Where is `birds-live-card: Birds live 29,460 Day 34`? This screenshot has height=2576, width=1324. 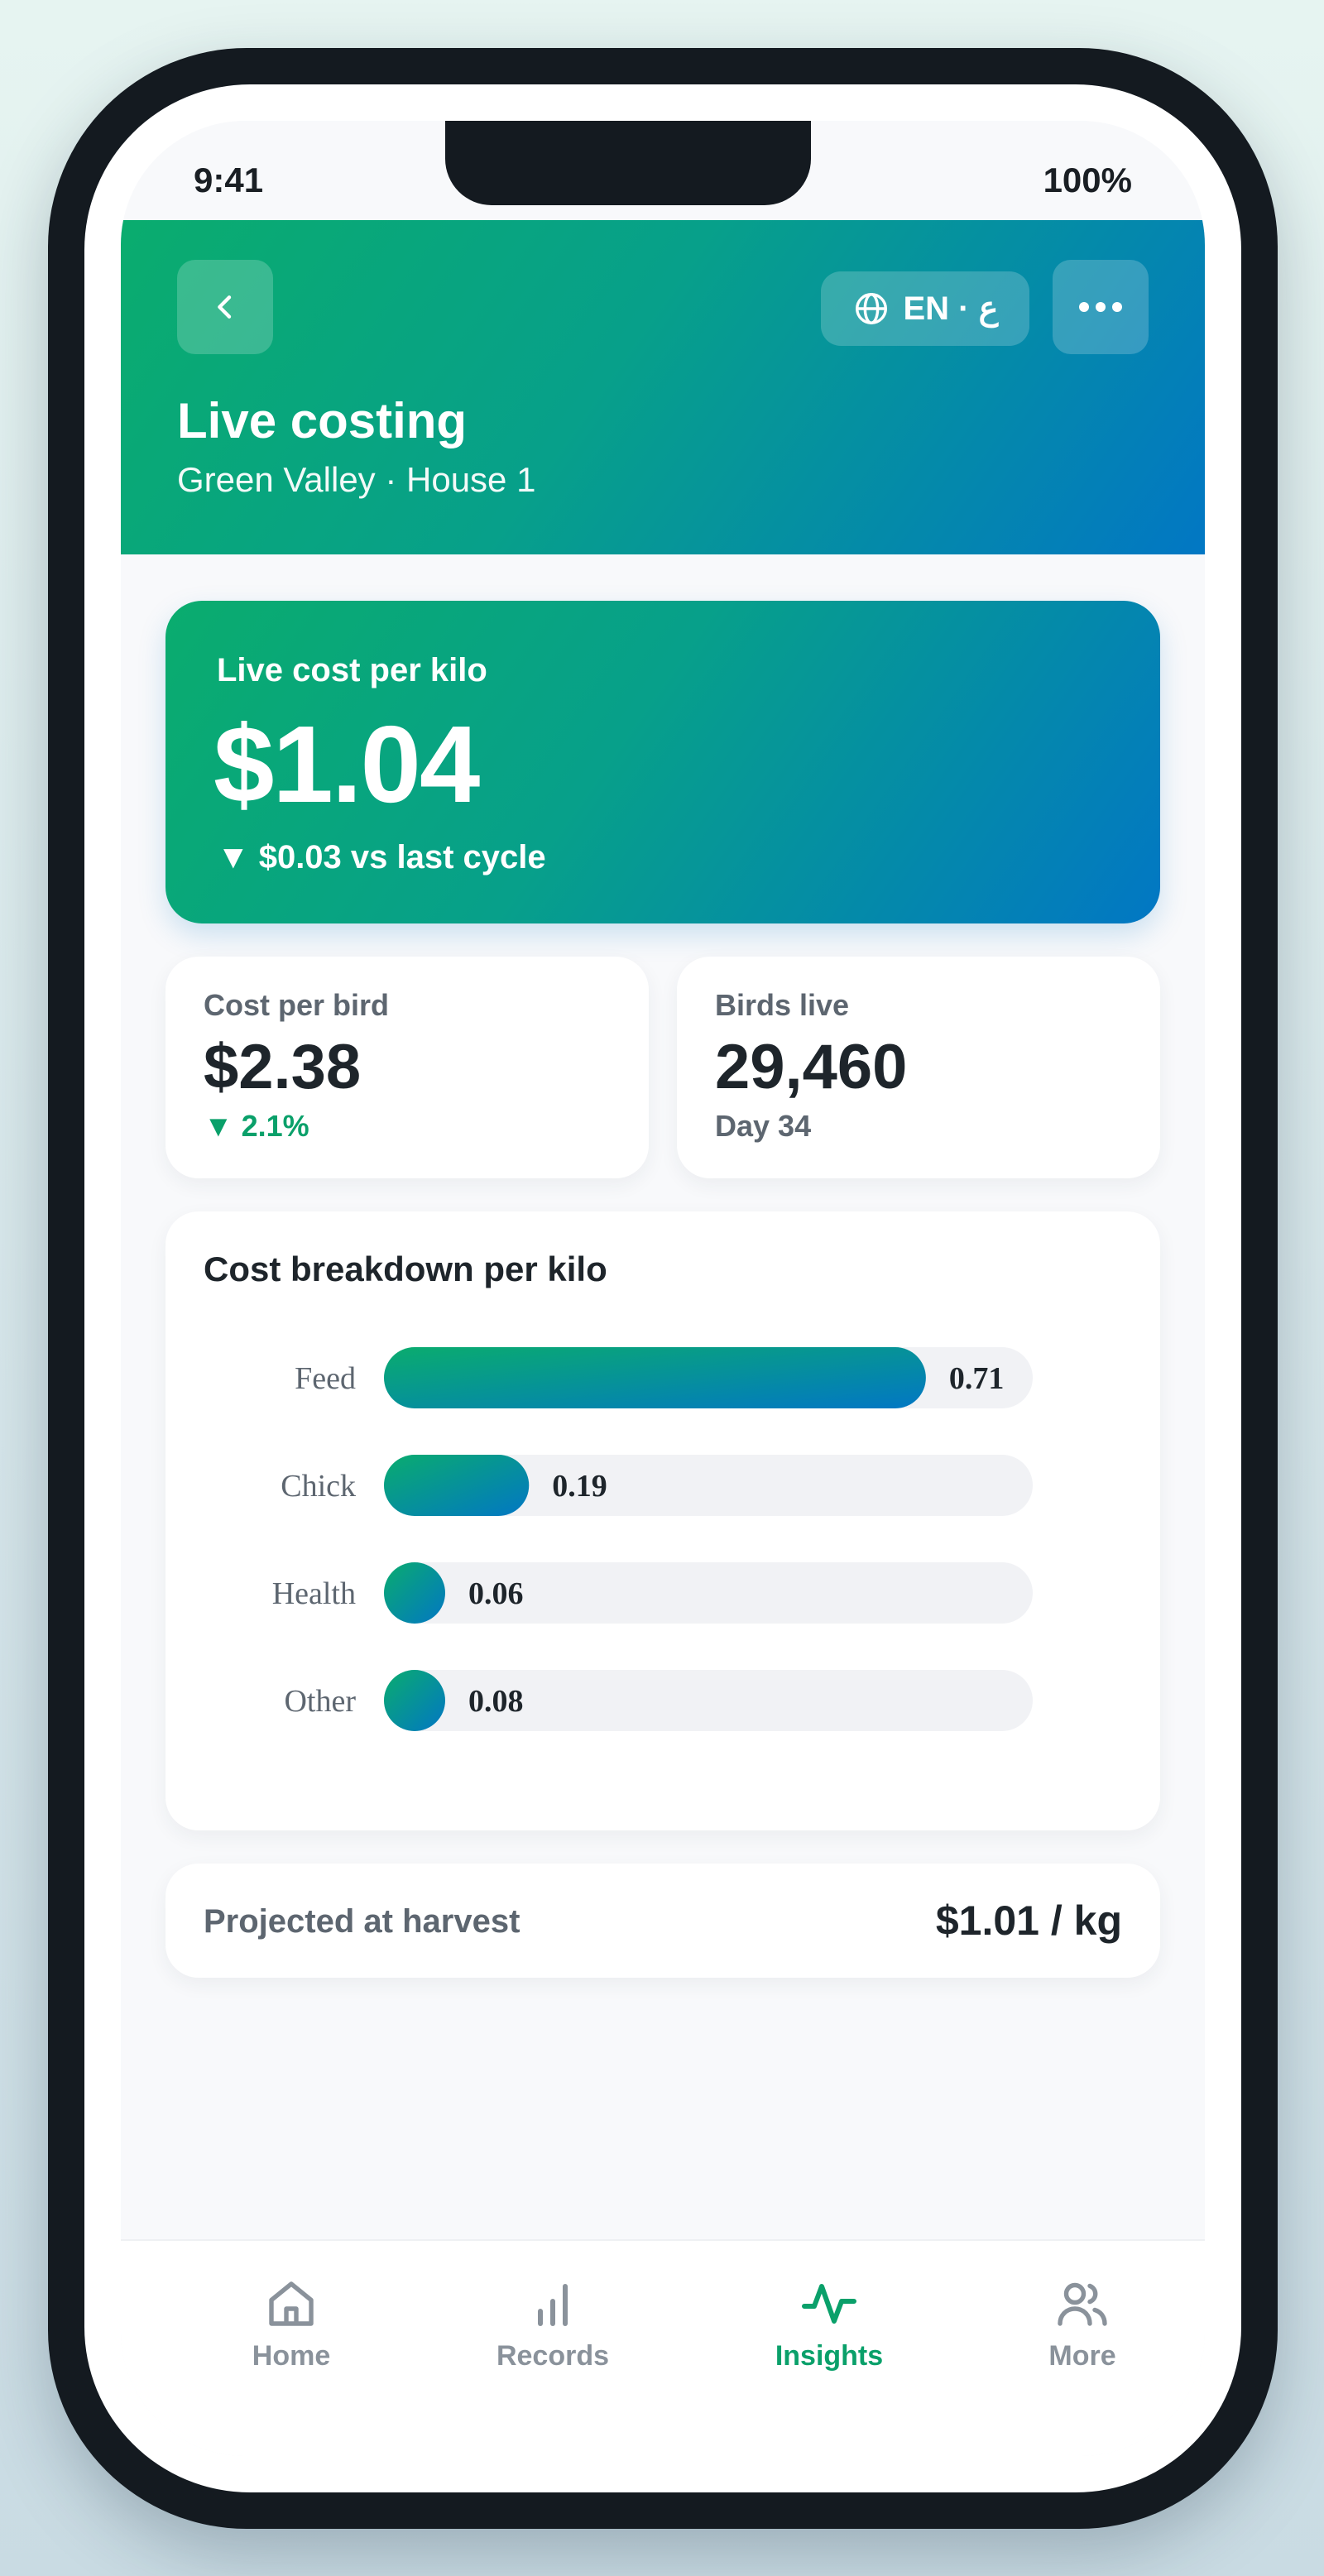
birds-live-card: Birds live 29,460 Day 34 is located at coordinates (918, 1068).